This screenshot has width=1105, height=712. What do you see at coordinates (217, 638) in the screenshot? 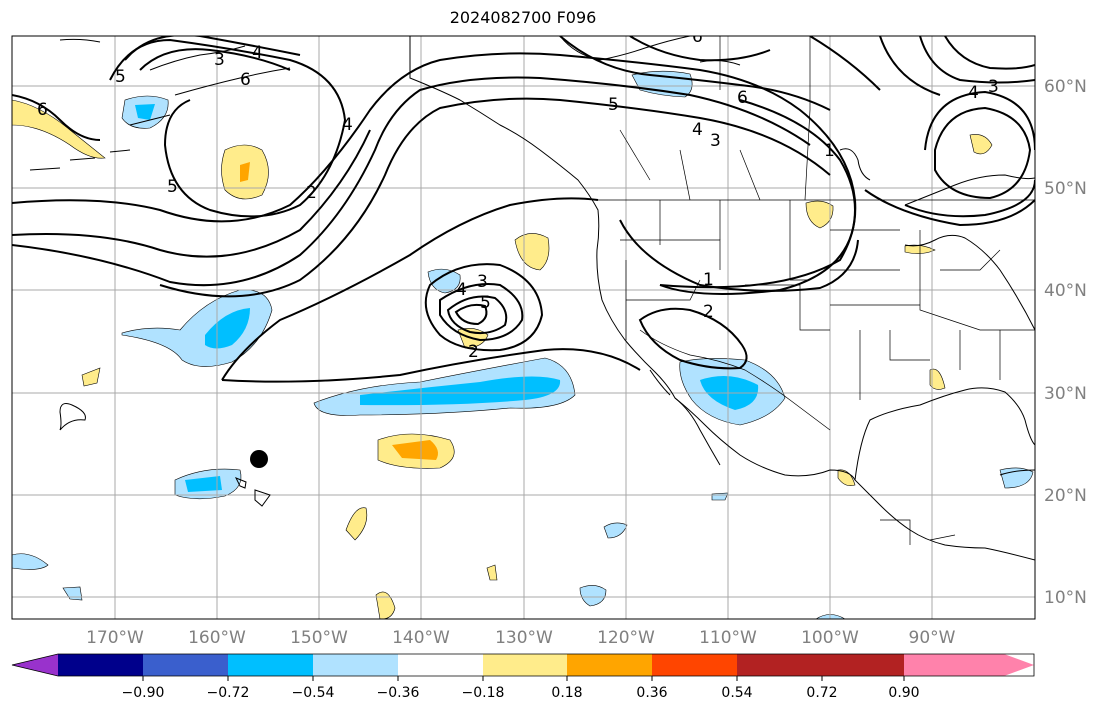
I see `lon-label: 160°W` at bounding box center [217, 638].